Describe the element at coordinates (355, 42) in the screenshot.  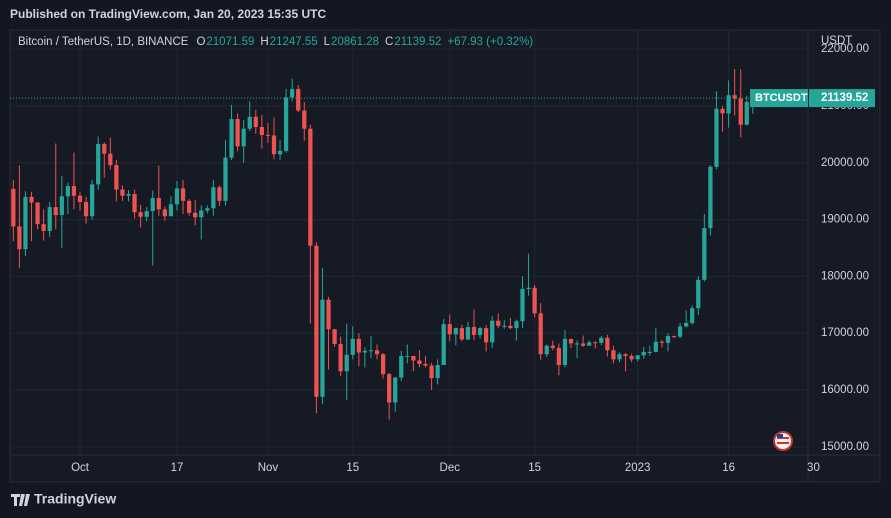
I see `ohlc-value: 20861.28` at that location.